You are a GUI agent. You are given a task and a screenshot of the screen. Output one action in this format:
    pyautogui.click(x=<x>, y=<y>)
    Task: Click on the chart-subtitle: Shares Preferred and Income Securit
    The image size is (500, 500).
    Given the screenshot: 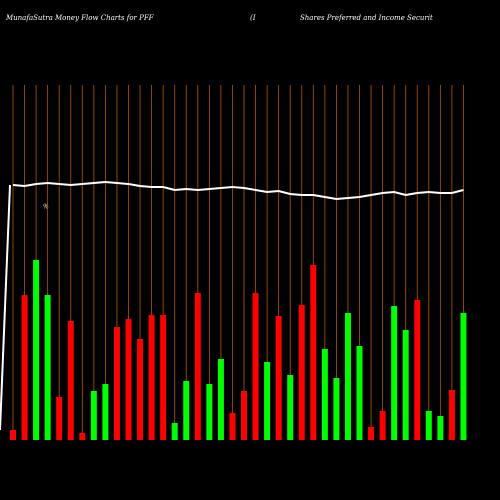 What is the action you would take?
    pyautogui.click(x=366, y=18)
    